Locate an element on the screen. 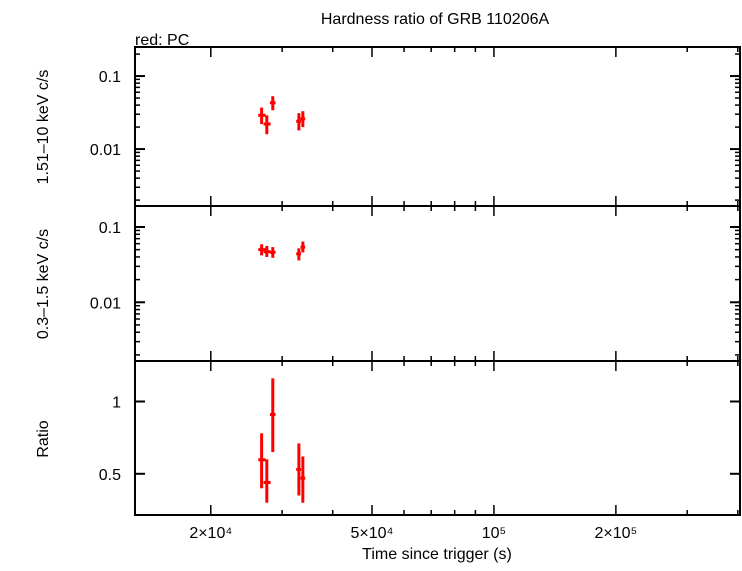 This screenshot has width=742, height=571. y-axis-label-ratio: Ratio is located at coordinates (43, 438).